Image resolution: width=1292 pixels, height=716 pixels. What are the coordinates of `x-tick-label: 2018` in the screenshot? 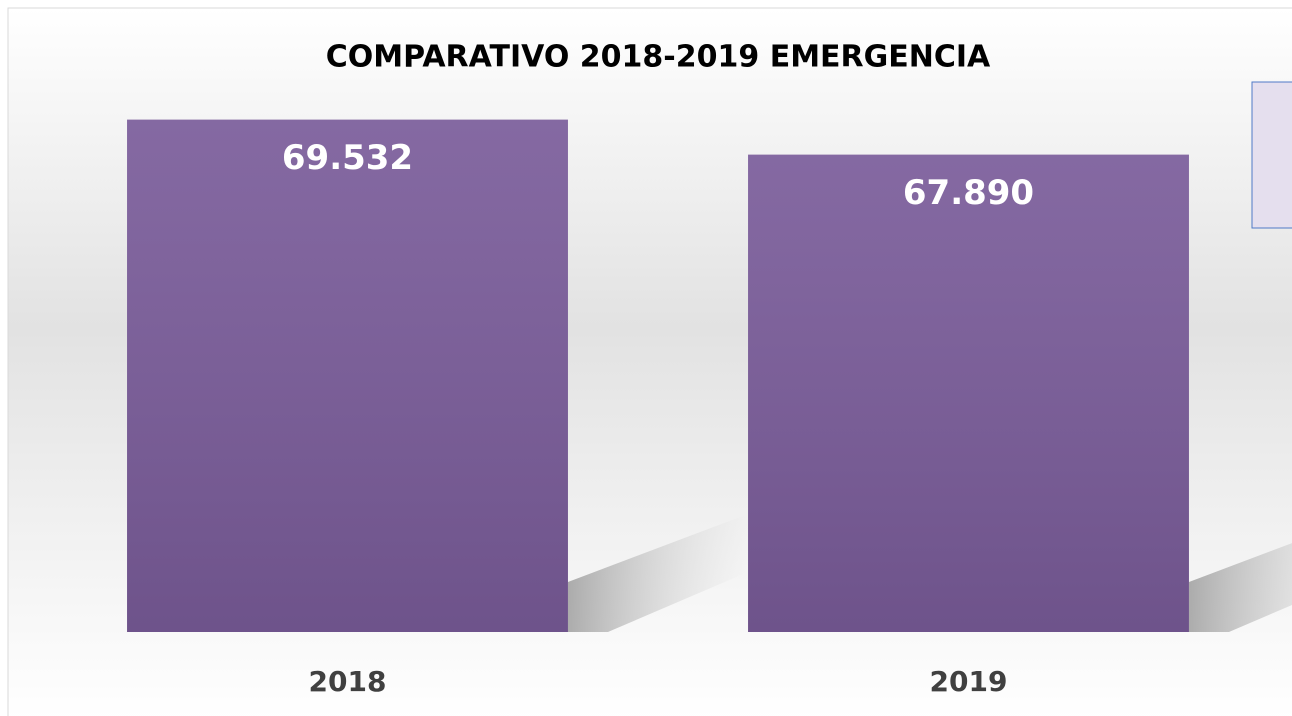 It's located at (348, 681).